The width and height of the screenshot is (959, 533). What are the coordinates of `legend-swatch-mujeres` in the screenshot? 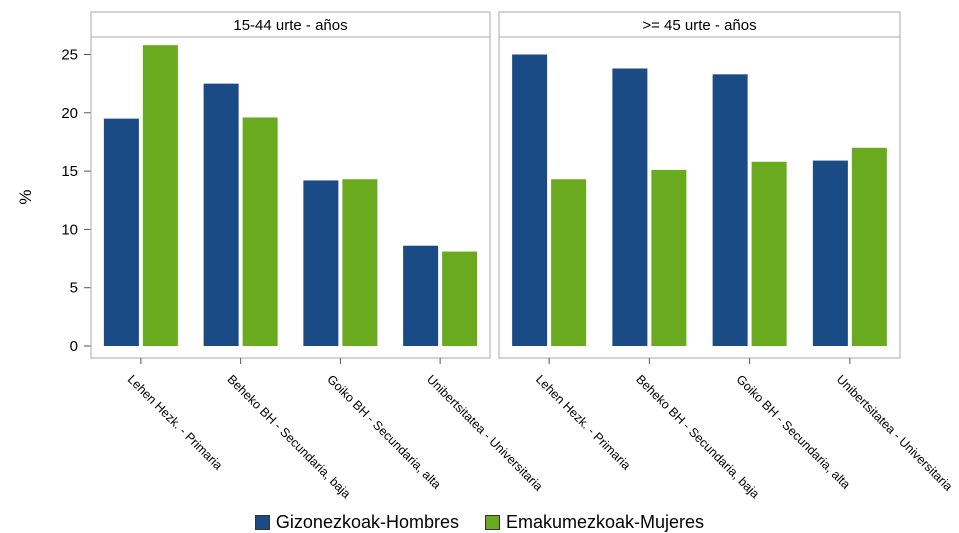 It's located at (492, 522).